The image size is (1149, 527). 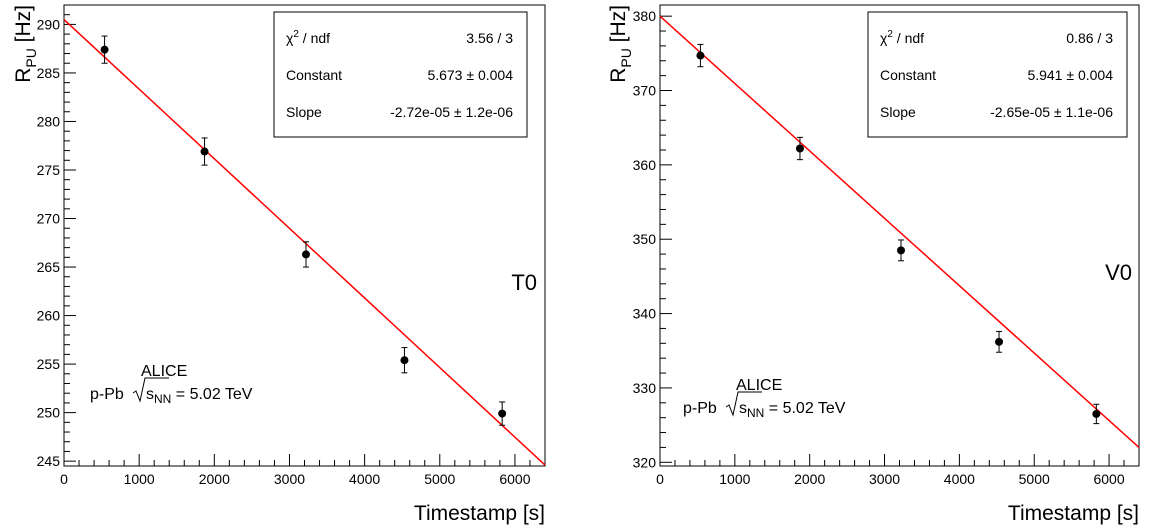 What do you see at coordinates (884, 38) in the screenshot?
I see `chi-symbol: χ` at bounding box center [884, 38].